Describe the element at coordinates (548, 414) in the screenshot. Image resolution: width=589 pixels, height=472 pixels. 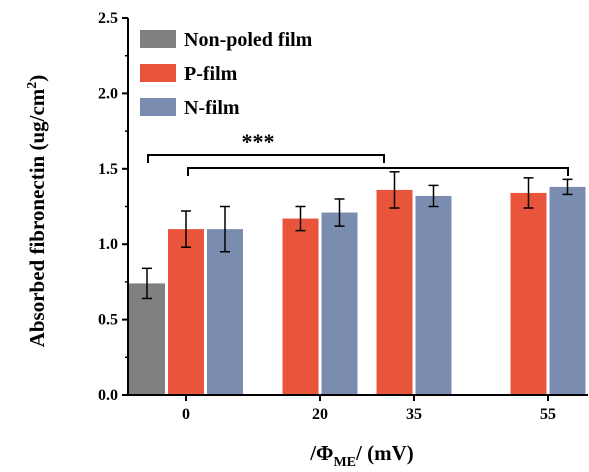
I see `x-tick-label: 55` at that location.